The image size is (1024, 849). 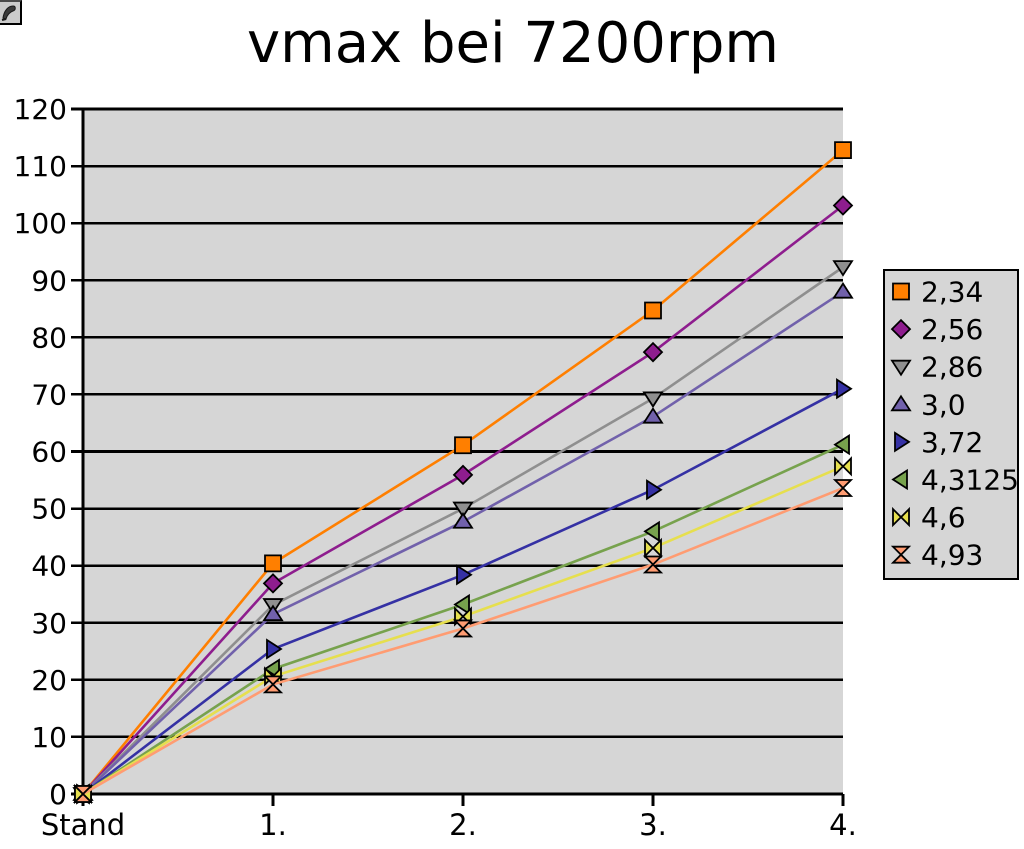 I want to click on y-axis-label: 10, so click(x=49, y=737).